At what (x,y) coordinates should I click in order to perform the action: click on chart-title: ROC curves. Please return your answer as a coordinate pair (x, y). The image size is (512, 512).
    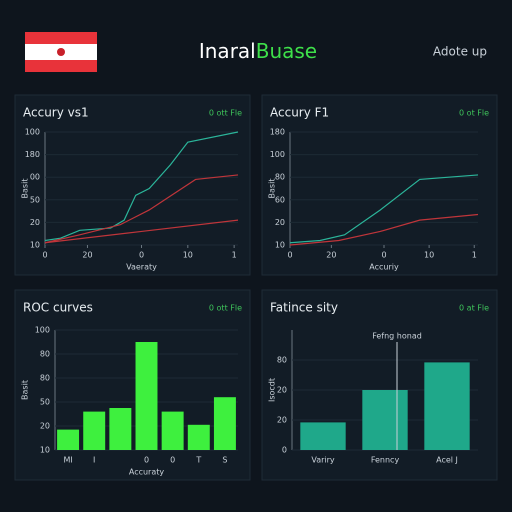
    Looking at the image, I should click on (58, 308).